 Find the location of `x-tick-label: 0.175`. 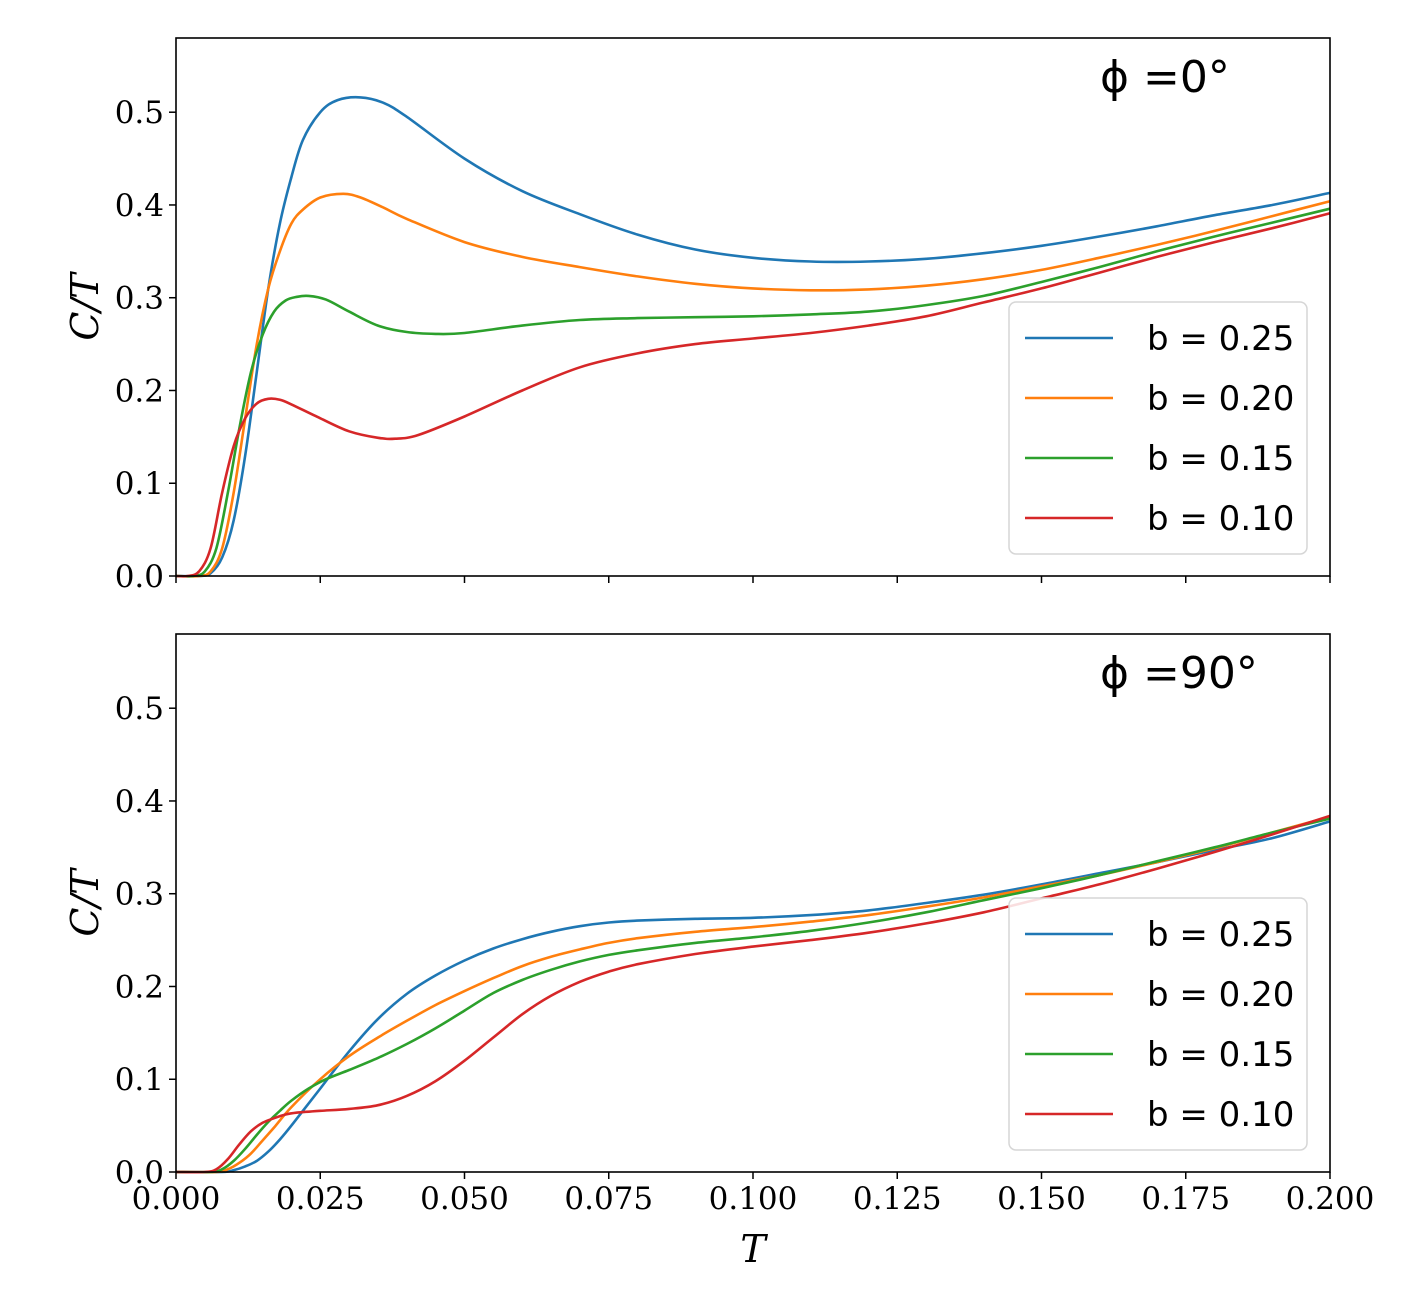

x-tick-label: 0.175 is located at coordinates (1185, 1199).